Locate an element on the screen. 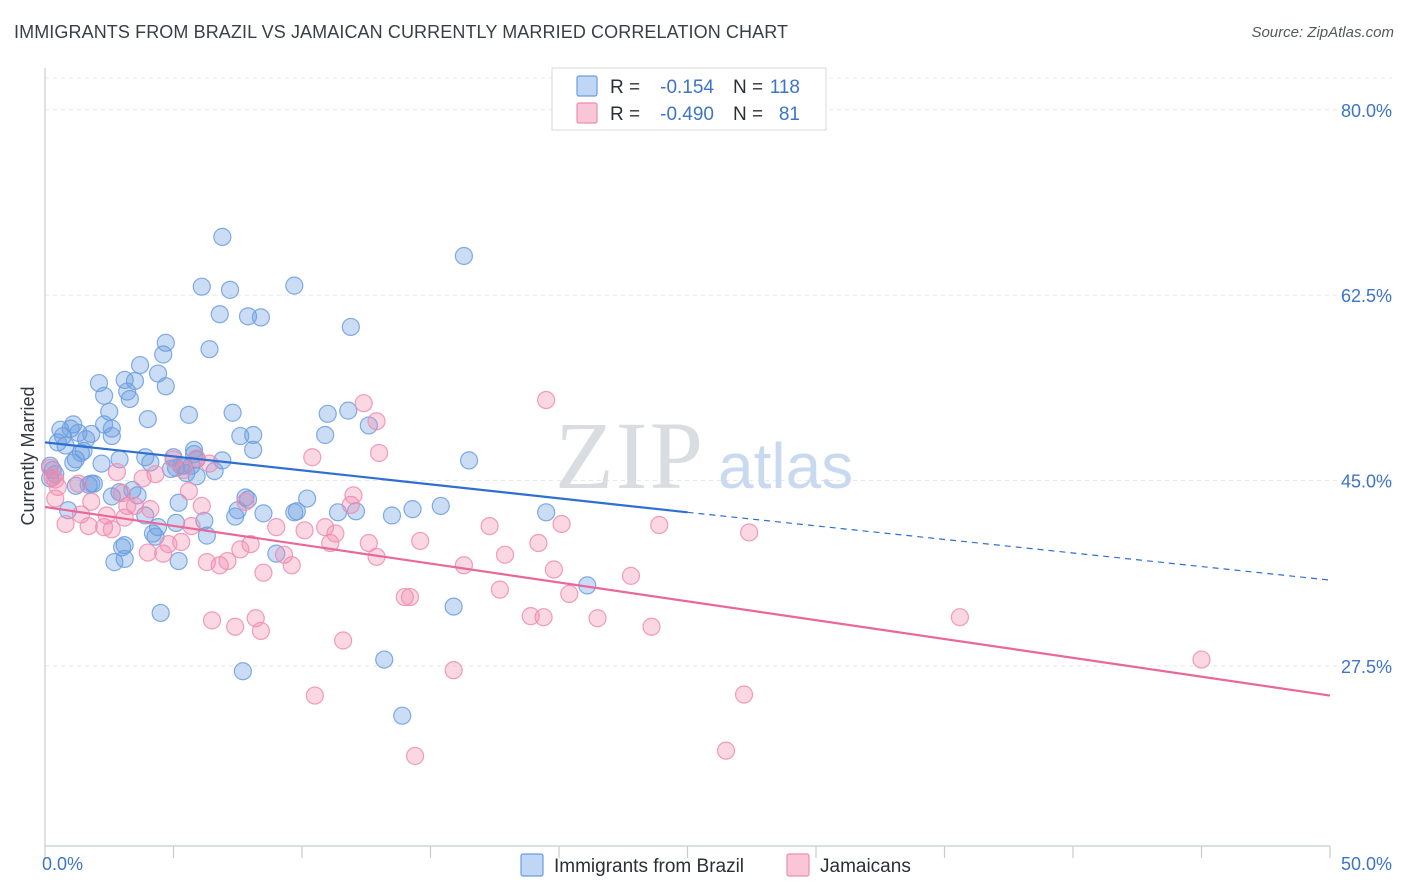 This screenshot has height=892, width=1406. brazil-trend-line-extension is located at coordinates (1009, 546).